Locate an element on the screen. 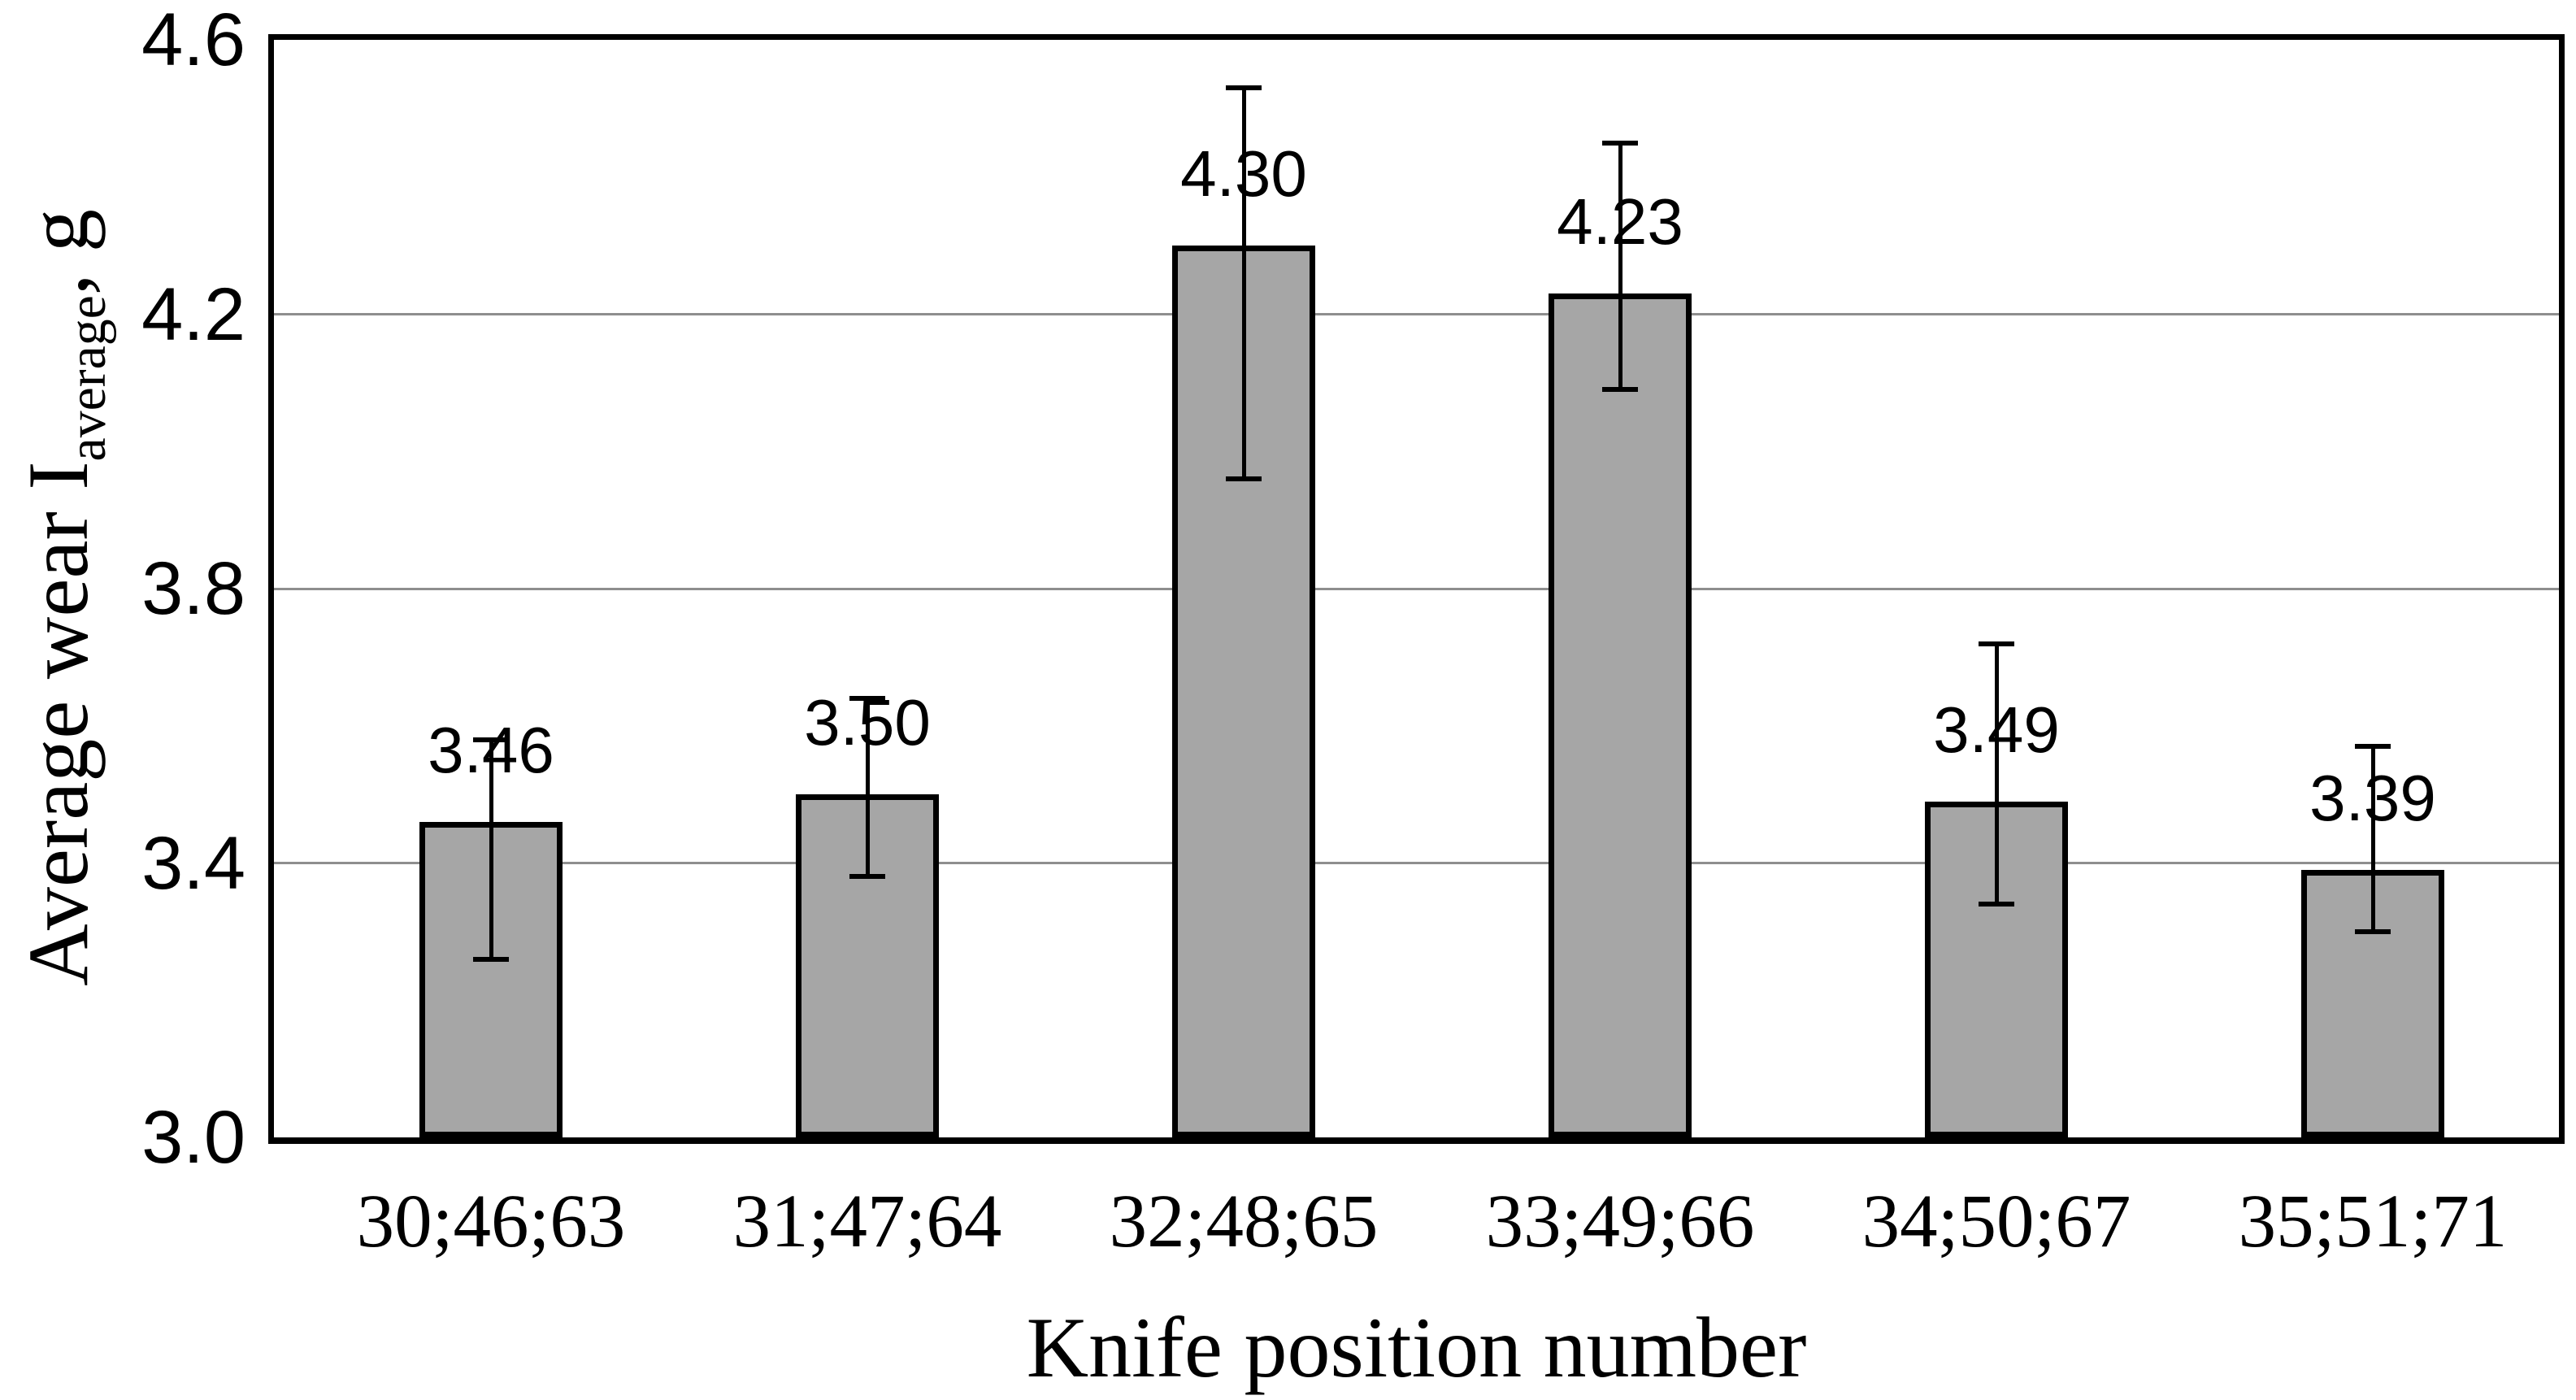  y-tick-label-3.8: 3.8 is located at coordinates (193, 588).